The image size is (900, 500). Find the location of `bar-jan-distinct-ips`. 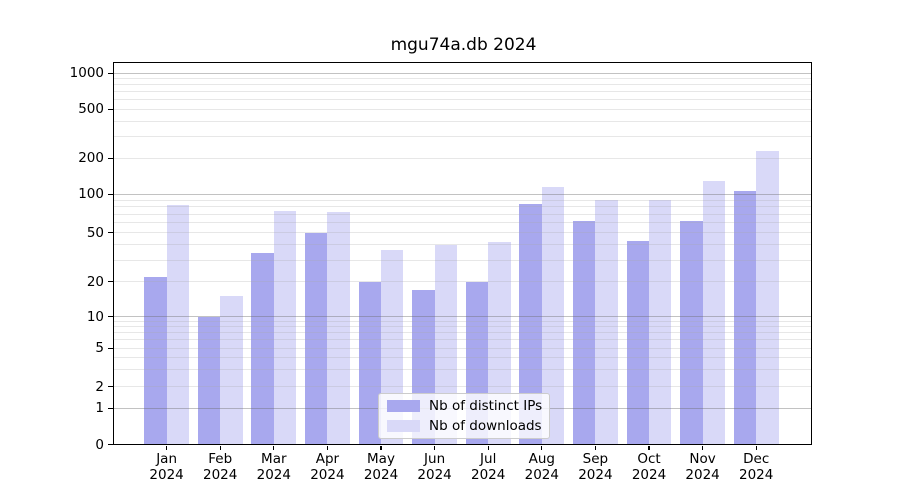

bar-jan-distinct-ips is located at coordinates (155, 360).